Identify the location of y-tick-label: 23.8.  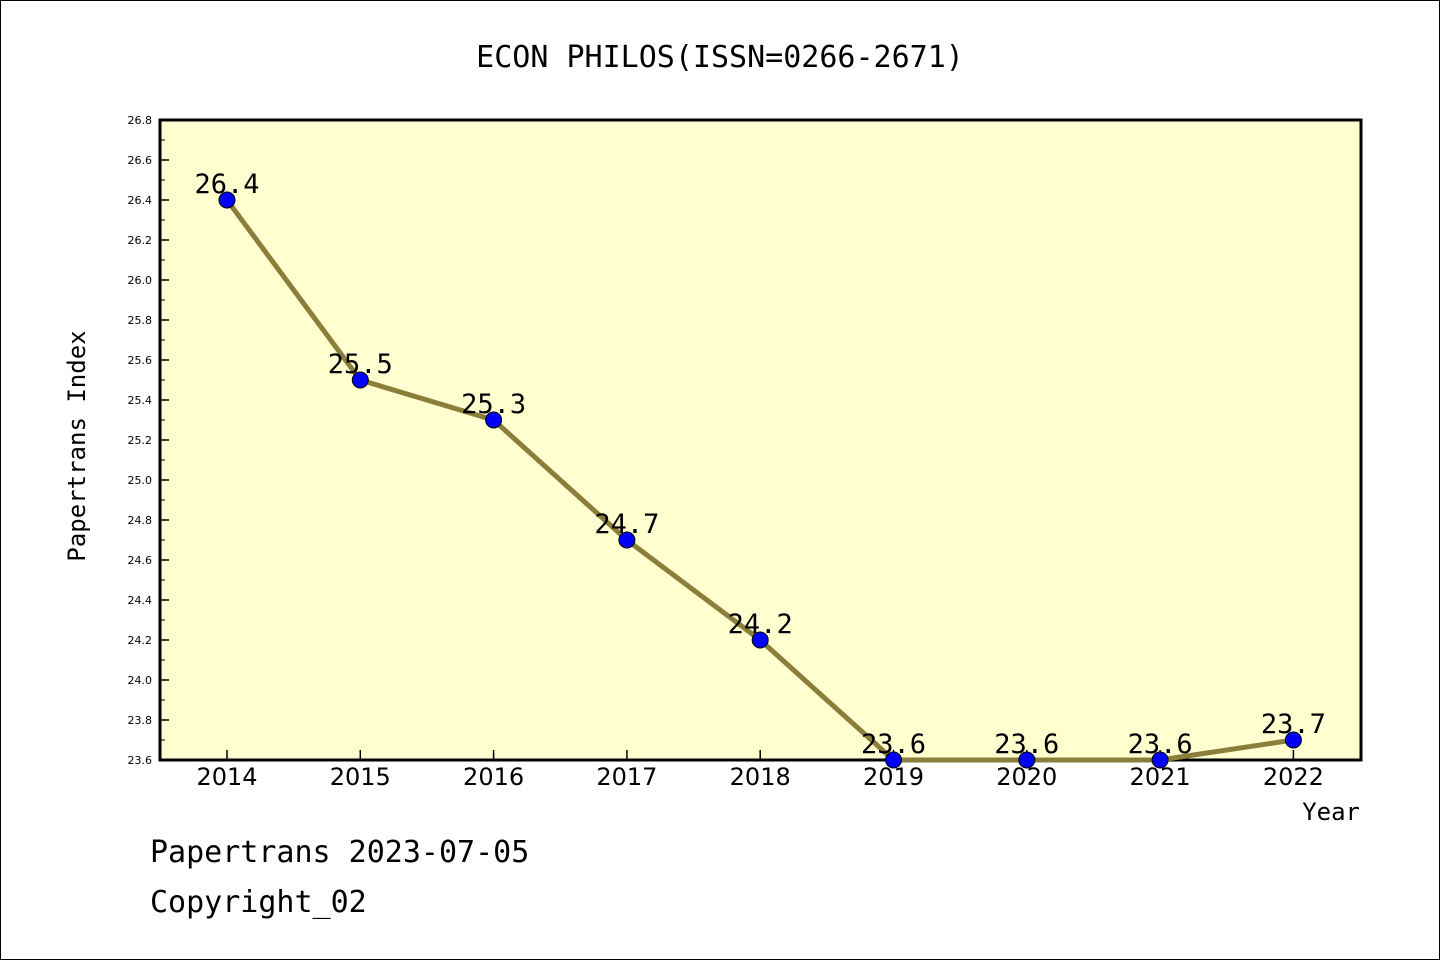
(140, 720).